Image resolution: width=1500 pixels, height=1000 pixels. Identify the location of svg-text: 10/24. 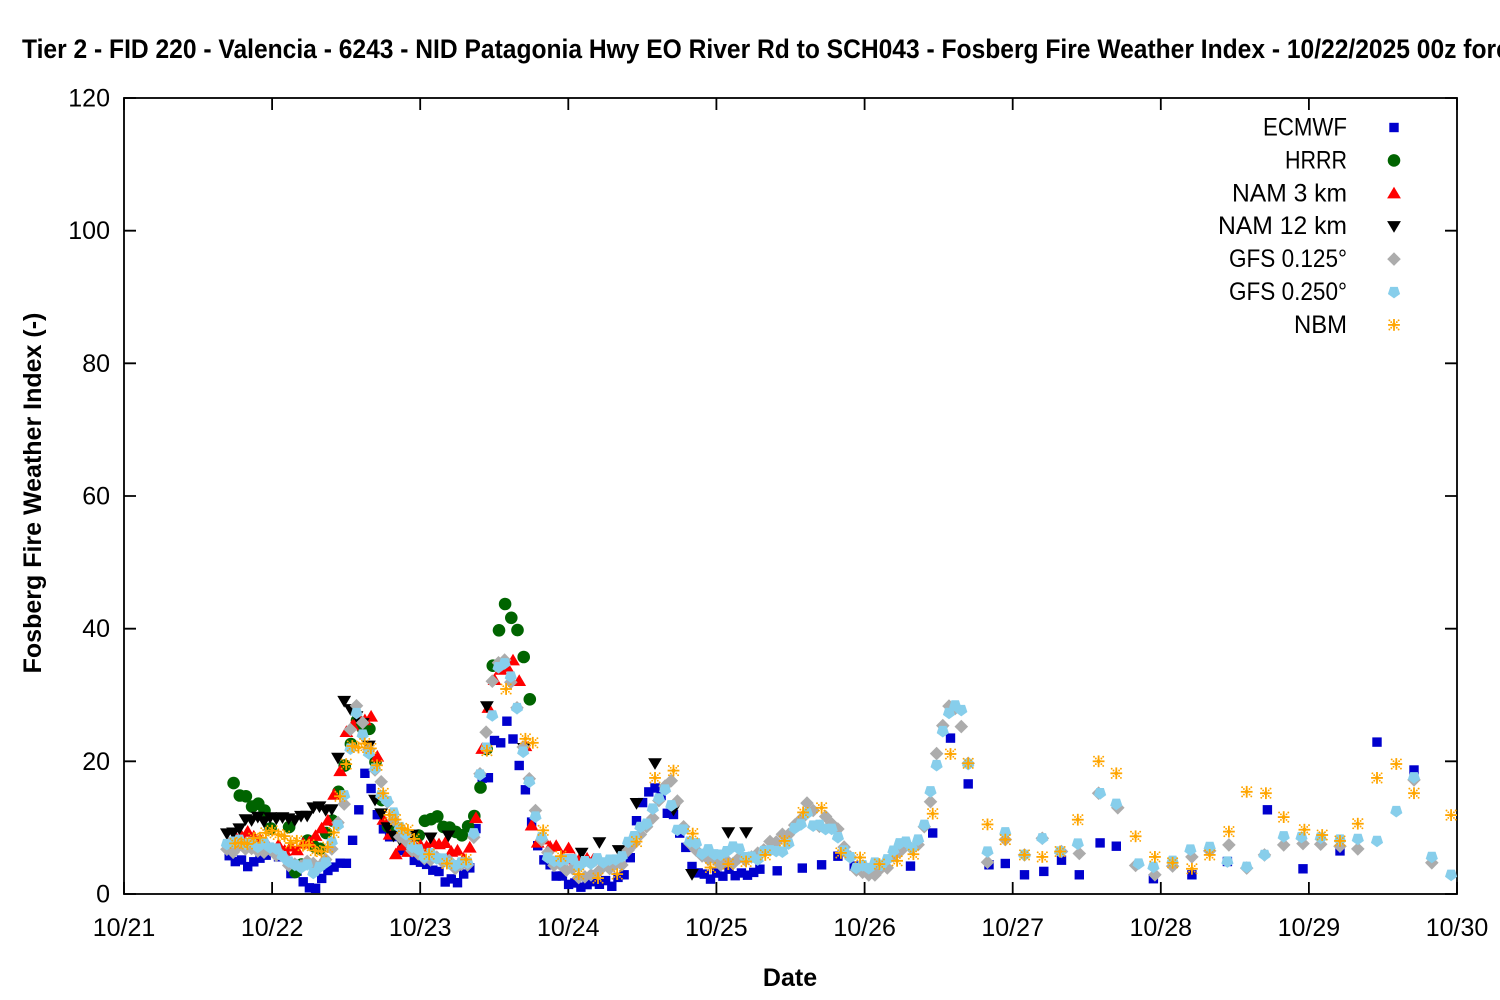
(568, 928).